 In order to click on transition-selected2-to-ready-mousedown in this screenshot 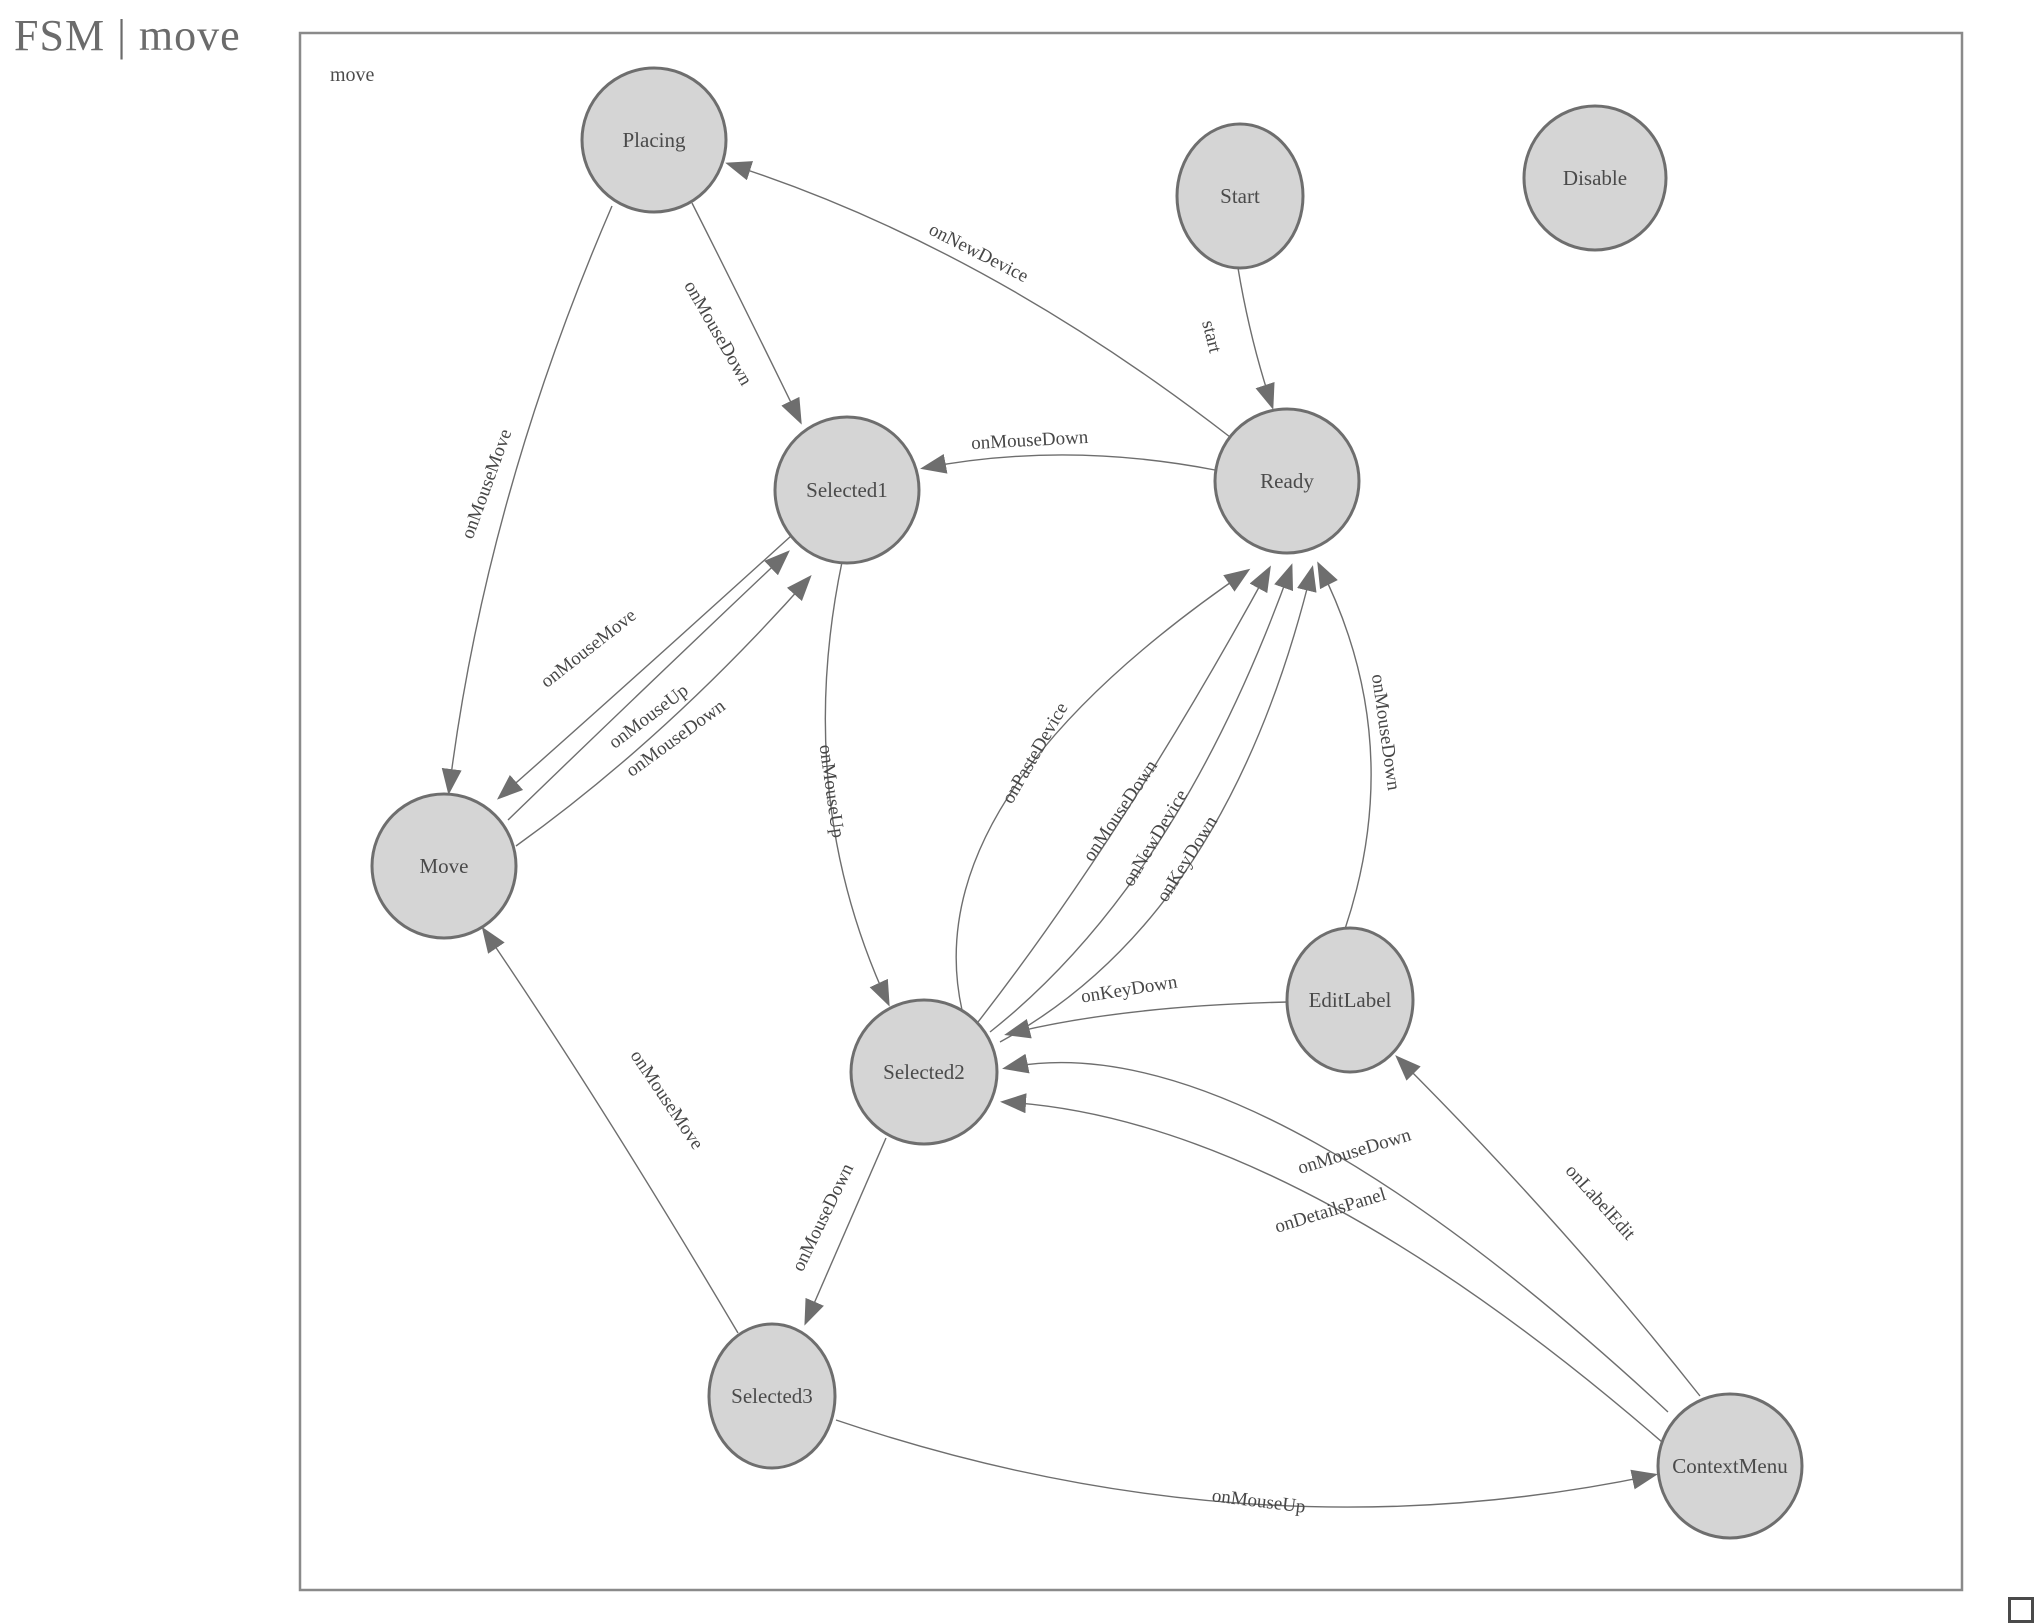, I will do `click(1124, 794)`.